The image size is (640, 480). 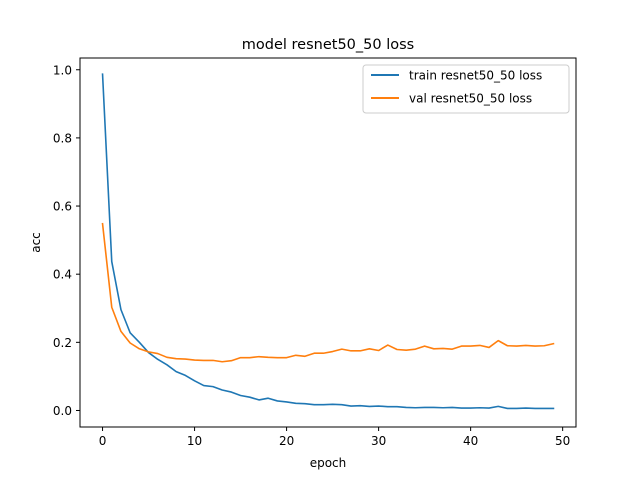 I want to click on x-axis-ticks: 0 10 20 30 40 50, so click(x=334, y=437).